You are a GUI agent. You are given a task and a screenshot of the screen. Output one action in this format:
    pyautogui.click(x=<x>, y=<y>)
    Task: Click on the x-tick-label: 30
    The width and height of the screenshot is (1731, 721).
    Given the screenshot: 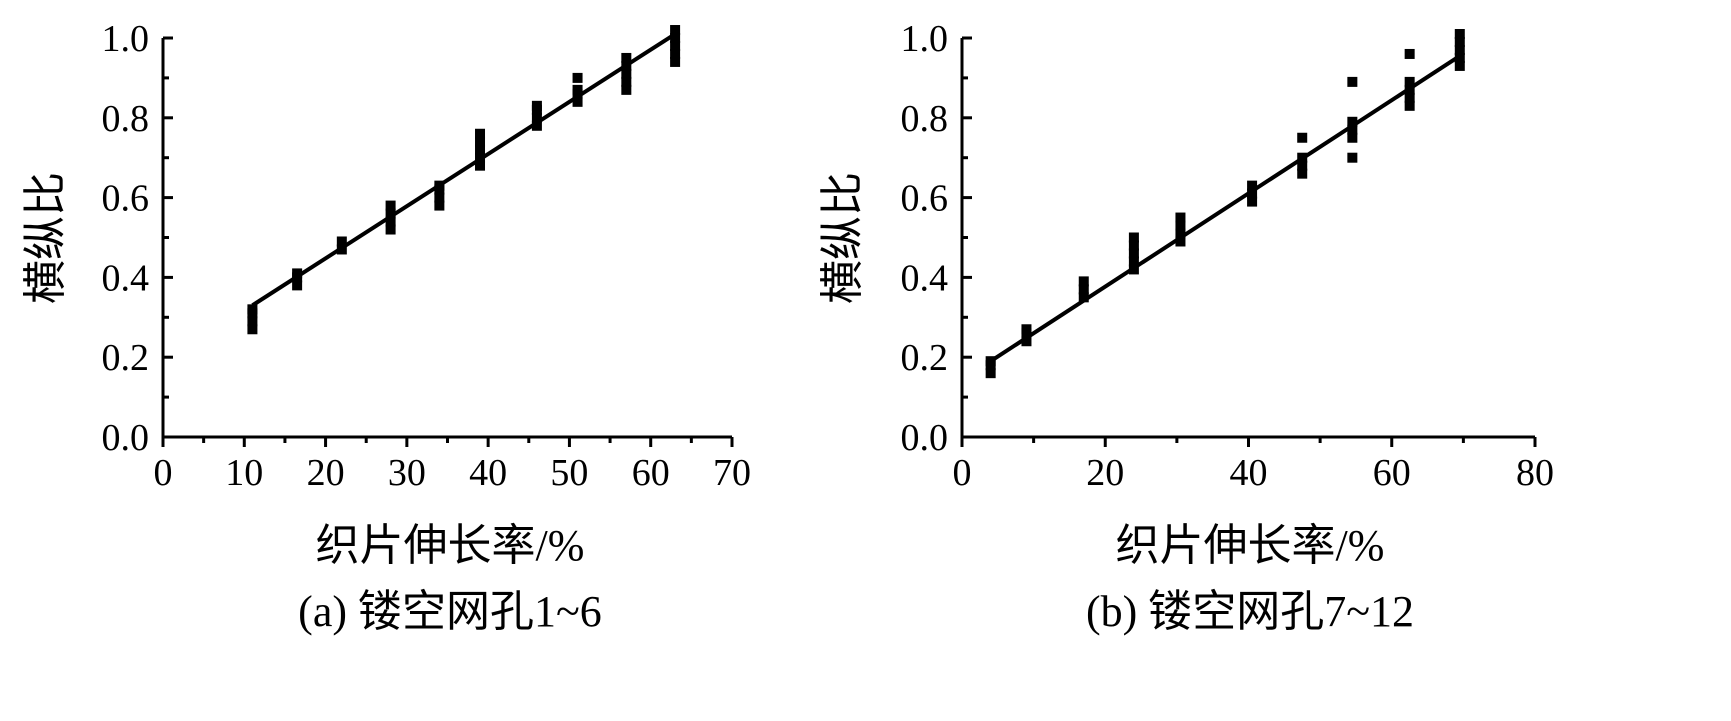 What is the action you would take?
    pyautogui.click(x=407, y=473)
    